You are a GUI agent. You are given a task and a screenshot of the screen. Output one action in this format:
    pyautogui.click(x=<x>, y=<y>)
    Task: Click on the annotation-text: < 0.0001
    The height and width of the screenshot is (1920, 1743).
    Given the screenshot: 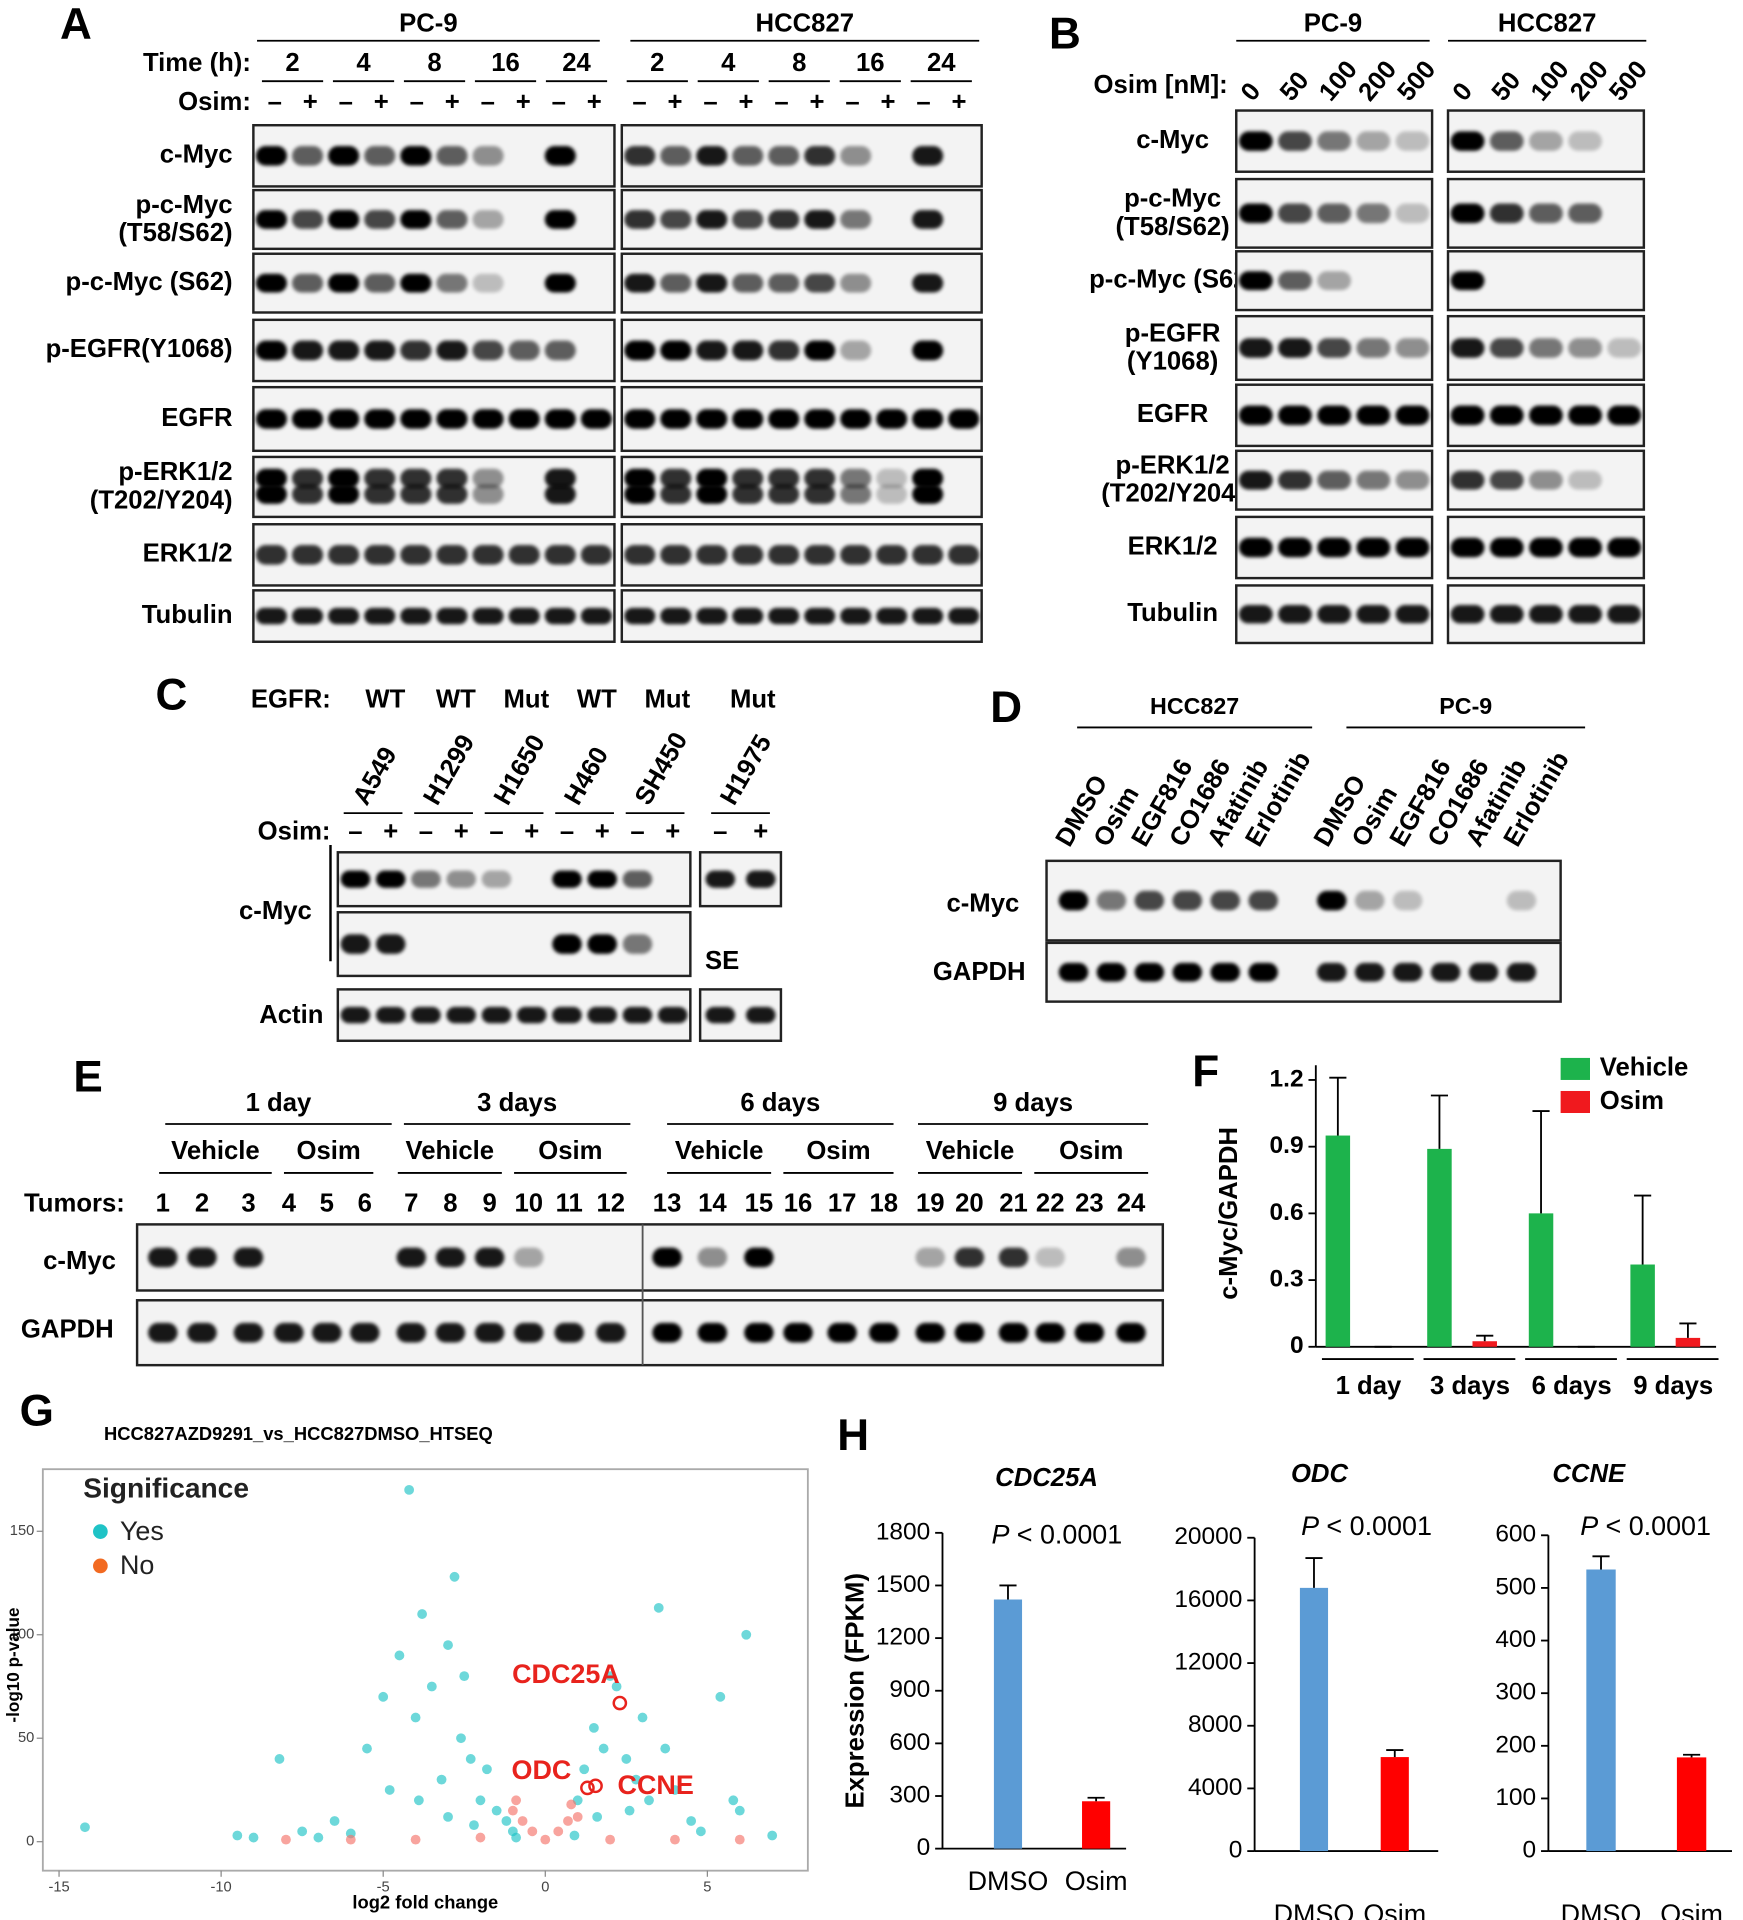 What is the action you would take?
    pyautogui.click(x=1378, y=1526)
    